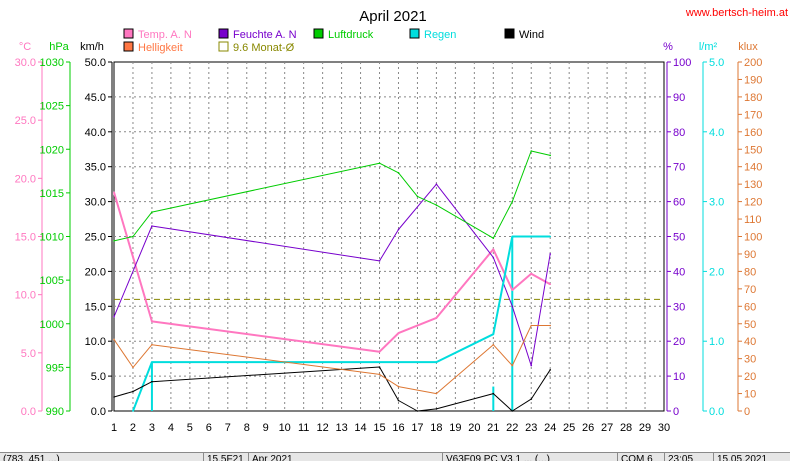 The width and height of the screenshot is (790, 461). What do you see at coordinates (25, 121) in the screenshot?
I see `axis-tick-label-temp: 25.0` at bounding box center [25, 121].